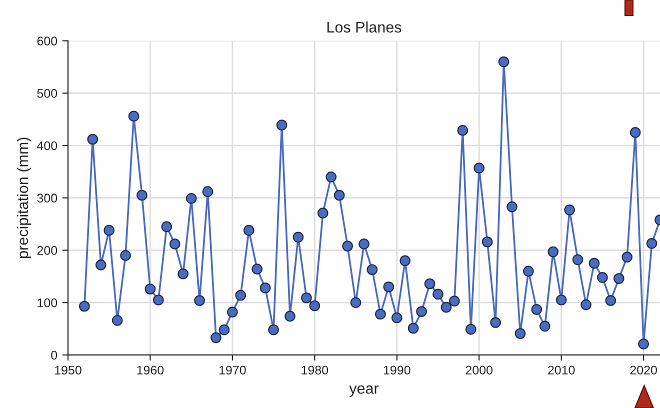 This screenshot has height=408, width=660. What do you see at coordinates (47, 41) in the screenshot?
I see `y-tick-label: 600` at bounding box center [47, 41].